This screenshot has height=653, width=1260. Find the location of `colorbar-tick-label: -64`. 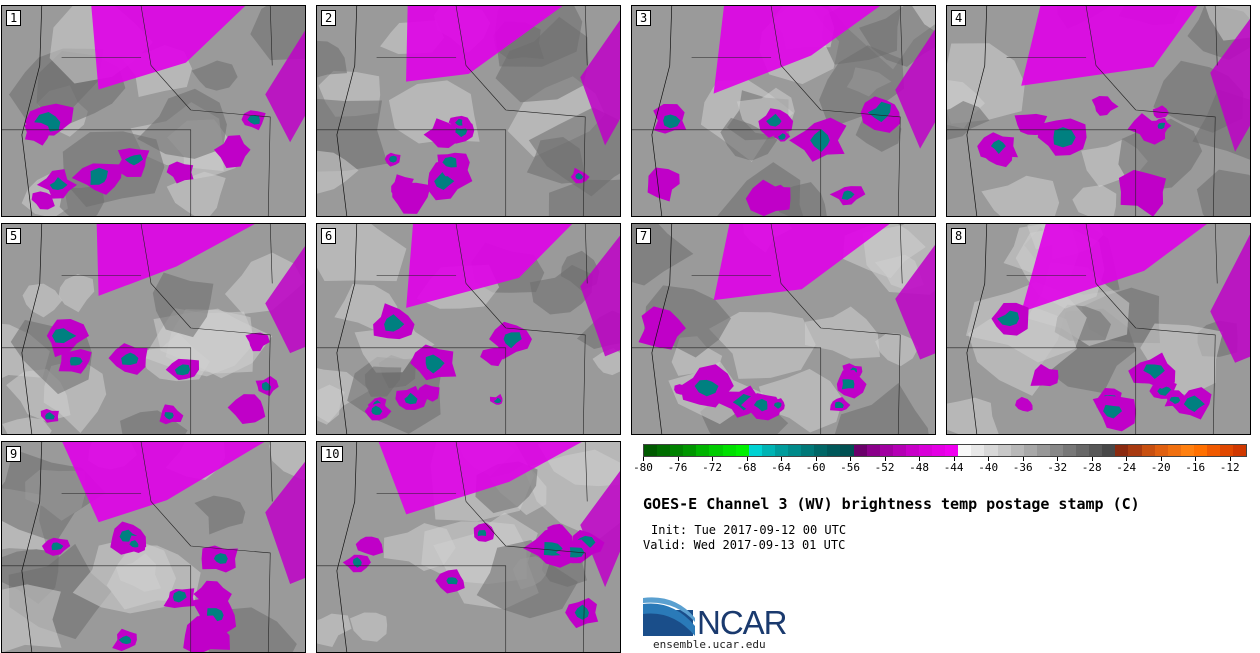

colorbar-tick-label: -64 is located at coordinates (781, 467).